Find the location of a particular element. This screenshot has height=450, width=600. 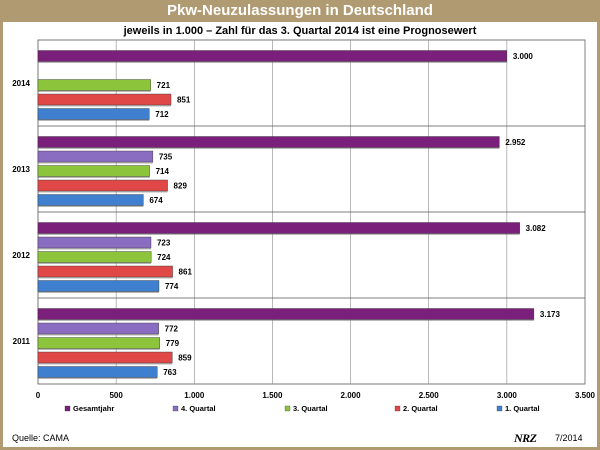

x-tick-label: 2.000 is located at coordinates (351, 395).